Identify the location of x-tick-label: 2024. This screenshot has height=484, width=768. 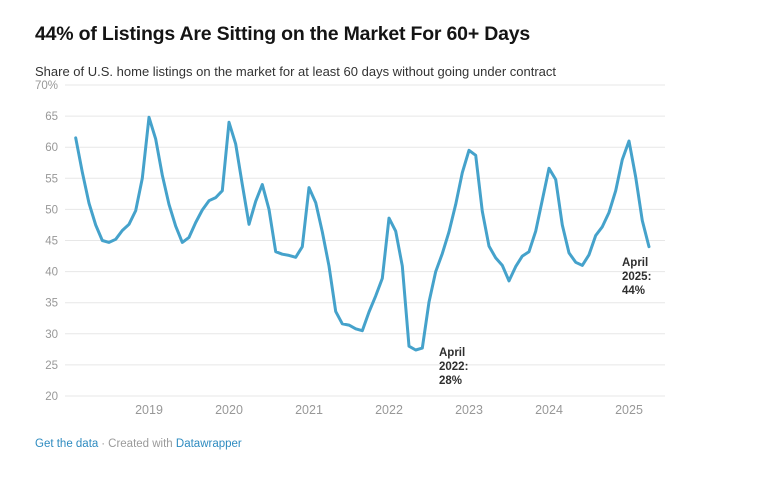
(549, 410).